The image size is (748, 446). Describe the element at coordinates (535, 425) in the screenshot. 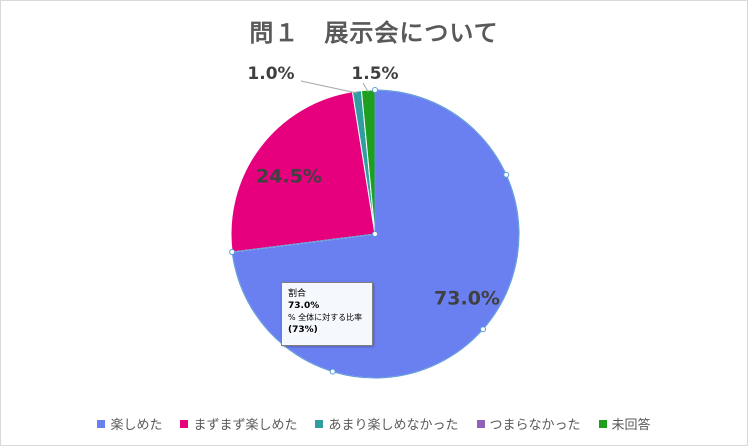

I see `legend-label: つまらなかった` at that location.